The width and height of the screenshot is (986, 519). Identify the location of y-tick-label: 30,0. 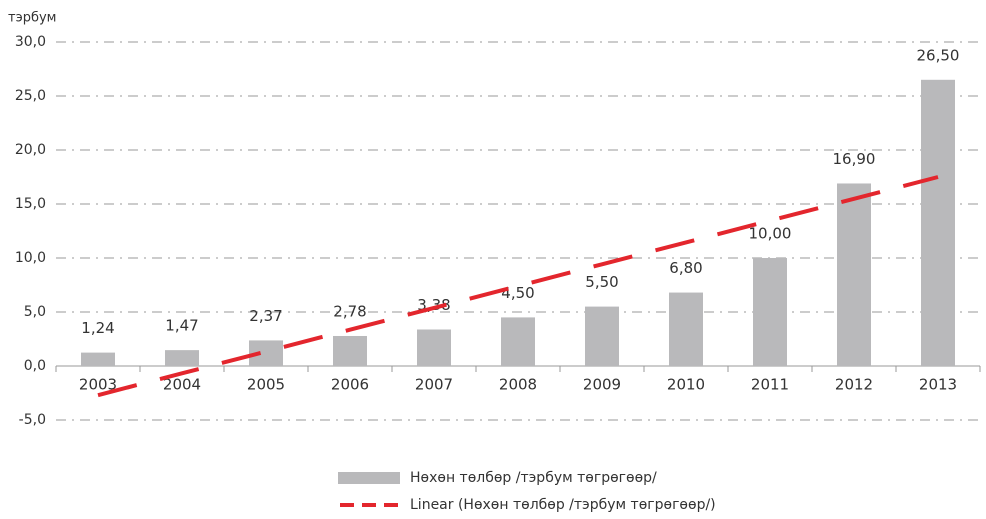
(30, 42).